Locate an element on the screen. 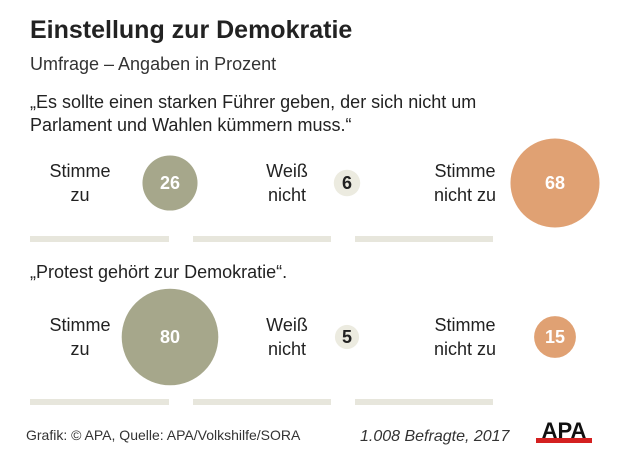 This screenshot has height=468, width=620. chart-title: Einstellung zur Demokratie is located at coordinates (191, 30).